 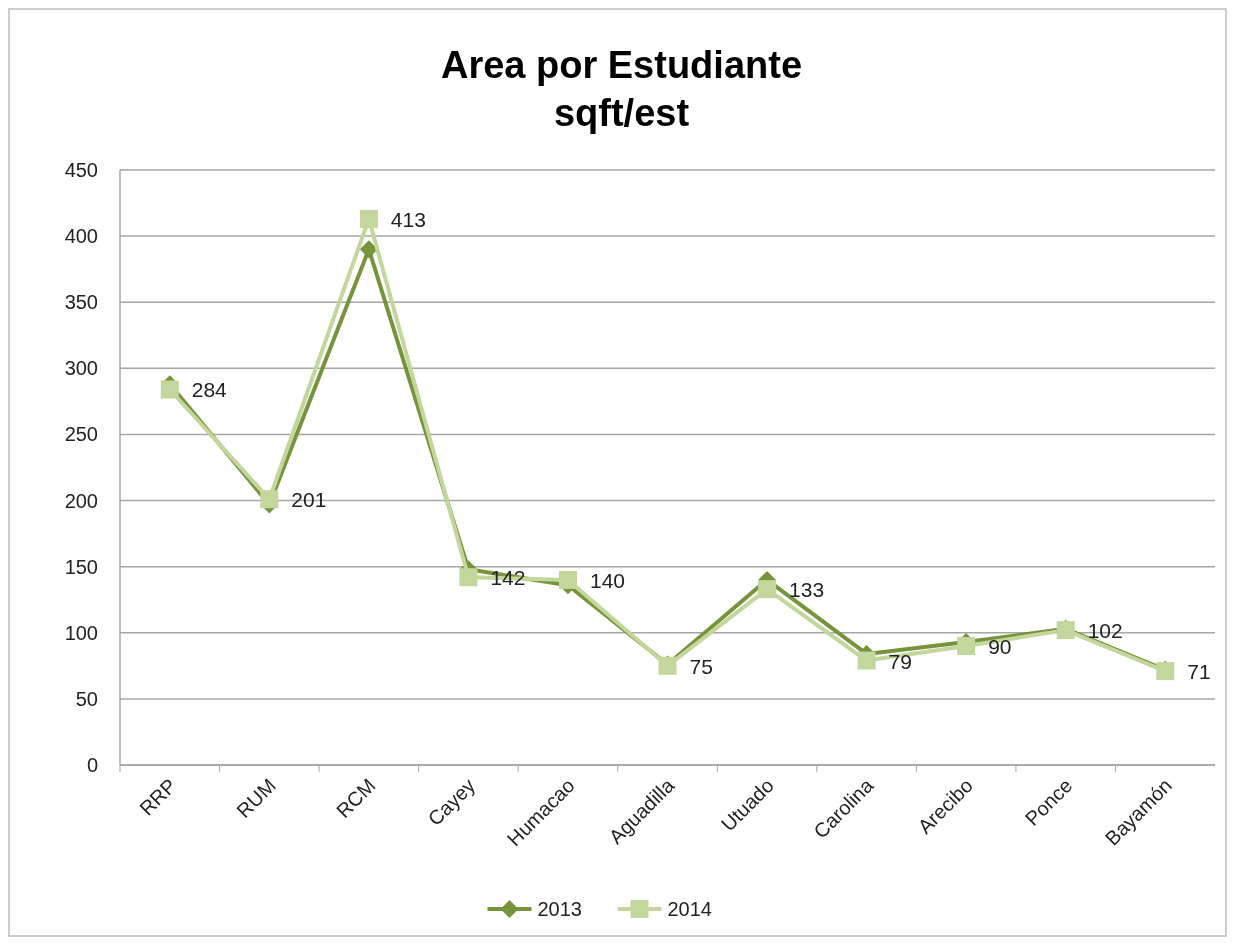 I want to click on y-tick-label: 200, so click(x=81, y=500).